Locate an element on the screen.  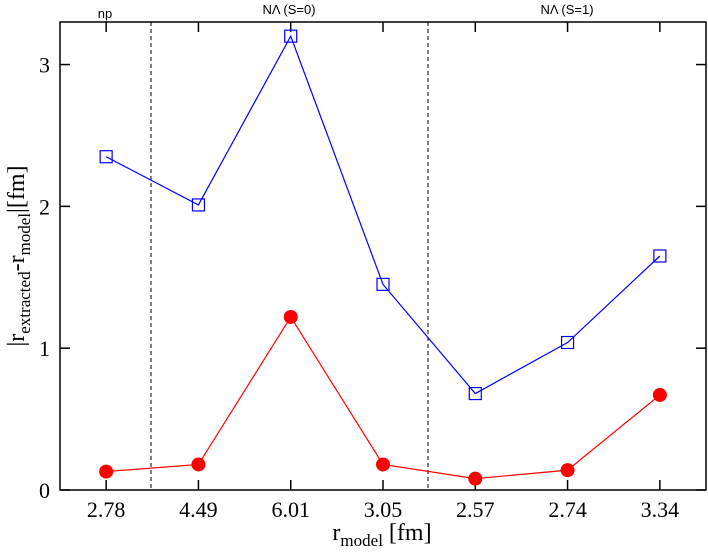
annotation: np is located at coordinates (105, 13).